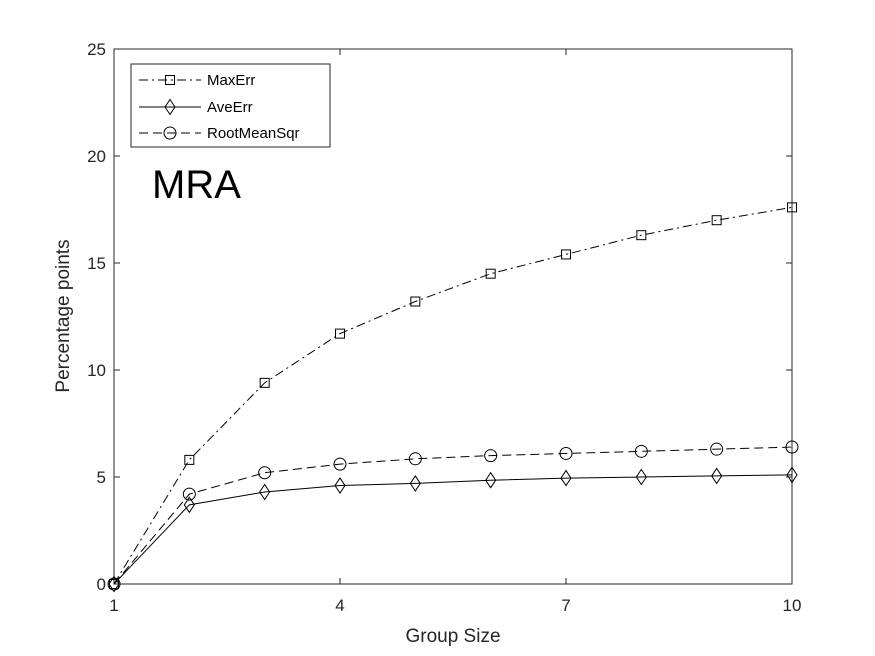 The width and height of the screenshot is (875, 656). I want to click on y-tick-label: 25, so click(96, 49).